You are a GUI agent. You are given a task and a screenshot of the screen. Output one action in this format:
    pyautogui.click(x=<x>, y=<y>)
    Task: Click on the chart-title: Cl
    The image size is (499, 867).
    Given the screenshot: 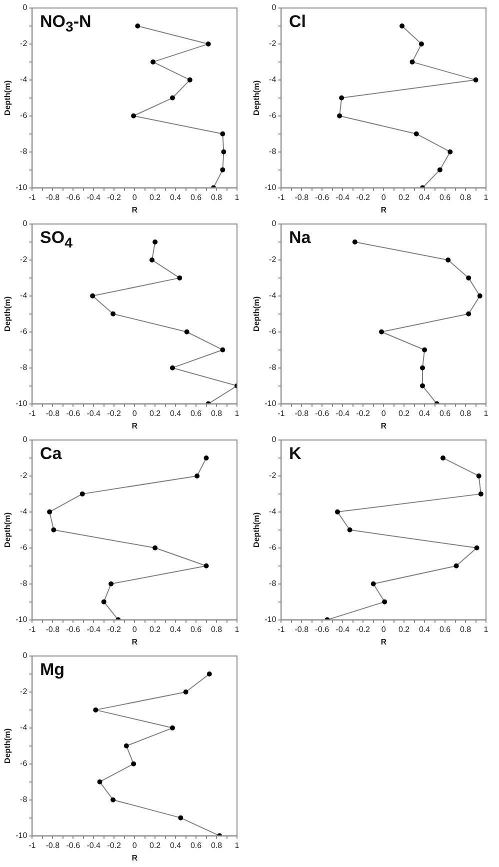 What is the action you would take?
    pyautogui.click(x=297, y=22)
    